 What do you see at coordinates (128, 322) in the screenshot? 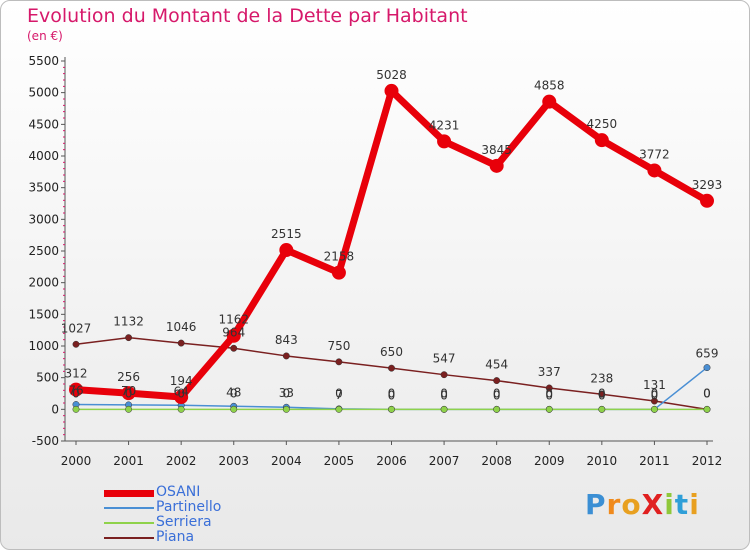
I see `data-label-piana: 1132` at bounding box center [128, 322].